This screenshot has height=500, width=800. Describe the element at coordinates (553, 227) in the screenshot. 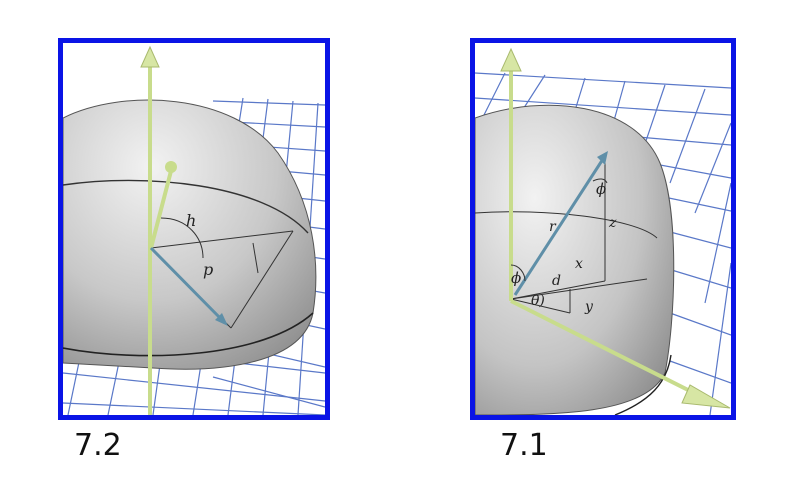

I see `label-r: r` at that location.